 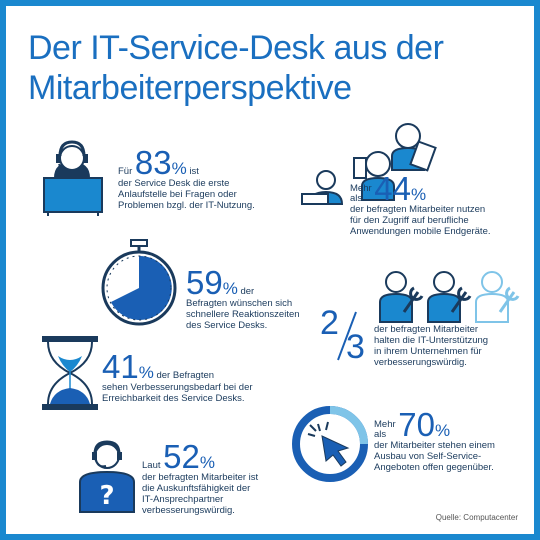 What do you see at coordinates (443, 430) in the screenshot?
I see `stat-70-pct: %` at bounding box center [443, 430].